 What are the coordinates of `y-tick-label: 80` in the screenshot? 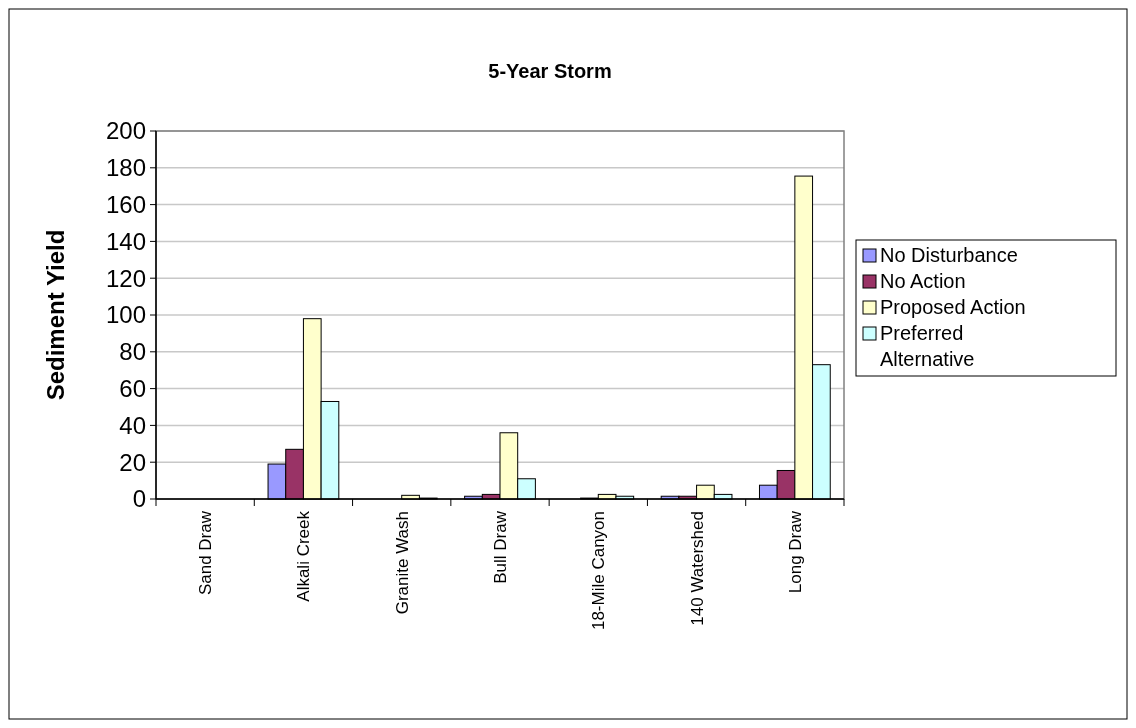 It's located at (132, 352).